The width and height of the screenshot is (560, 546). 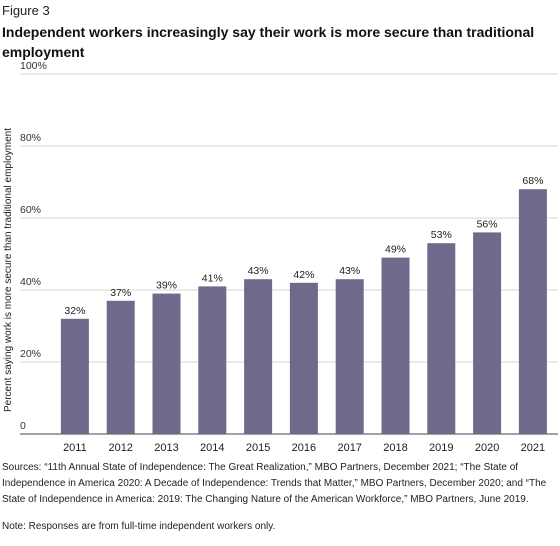 What do you see at coordinates (487, 224) in the screenshot?
I see `data-label: 56%` at bounding box center [487, 224].